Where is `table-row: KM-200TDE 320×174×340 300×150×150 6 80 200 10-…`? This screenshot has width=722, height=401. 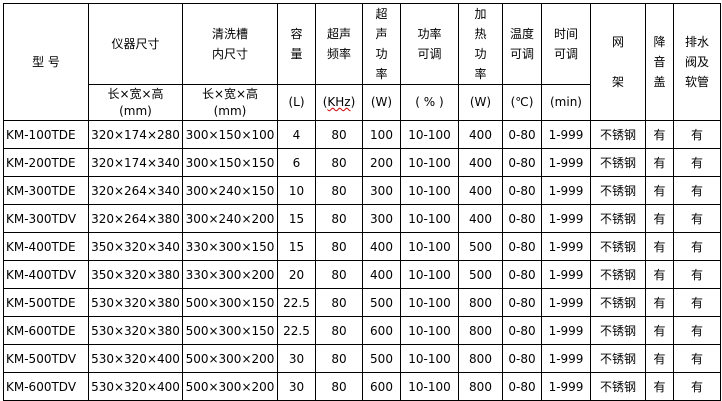
table-row: KM-200TDE 320×174×340 300×150×150 6 80 200 10-… is located at coordinates (362, 162).